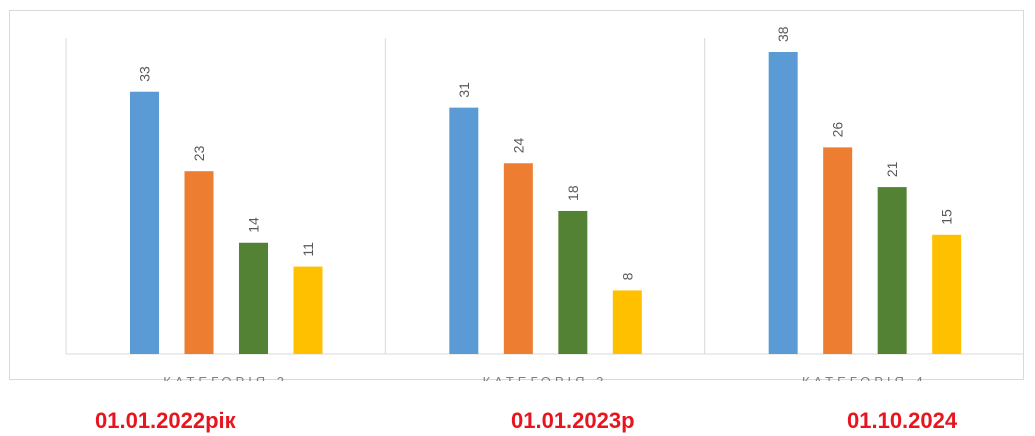 Image resolution: width=1035 pixels, height=436 pixels. Describe the element at coordinates (464, 230) in the screenshot. I see `bar-c1-s0` at that location.